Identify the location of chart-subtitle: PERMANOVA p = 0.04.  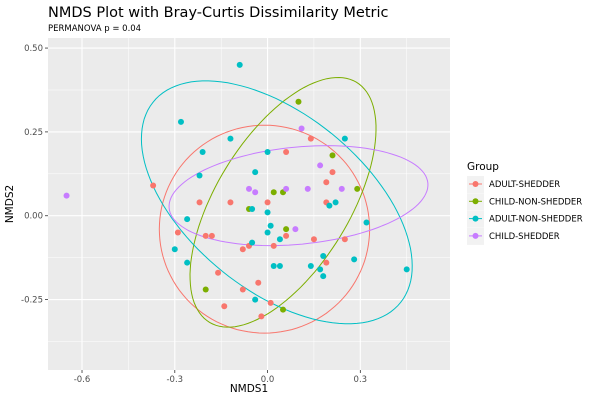
(94, 29).